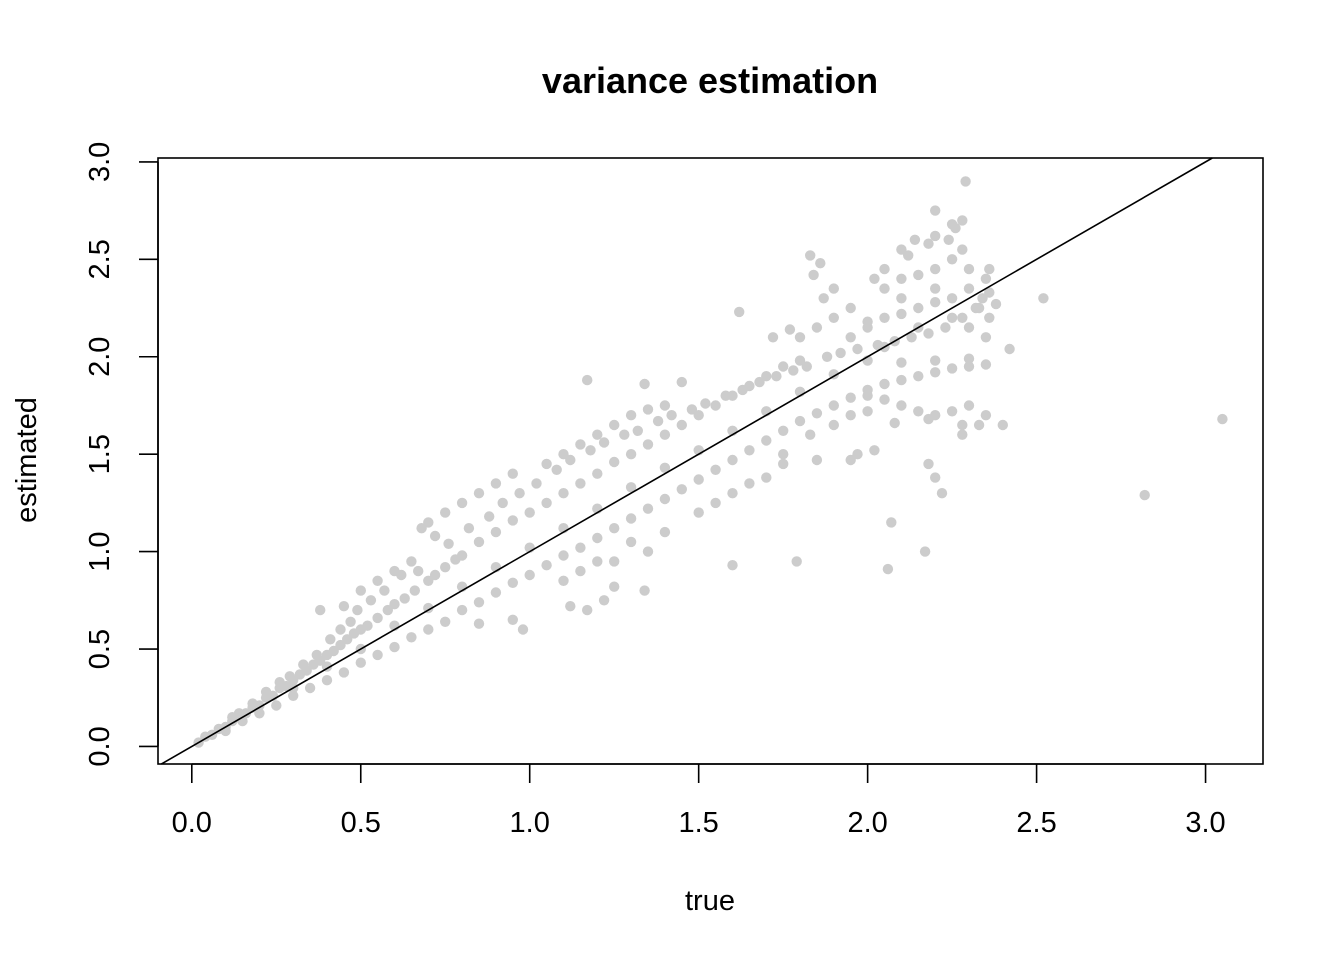 Image resolution: width=1344 pixels, height=960 pixels. Describe the element at coordinates (530, 823) in the screenshot. I see `x-tick-label: 1.0` at that location.